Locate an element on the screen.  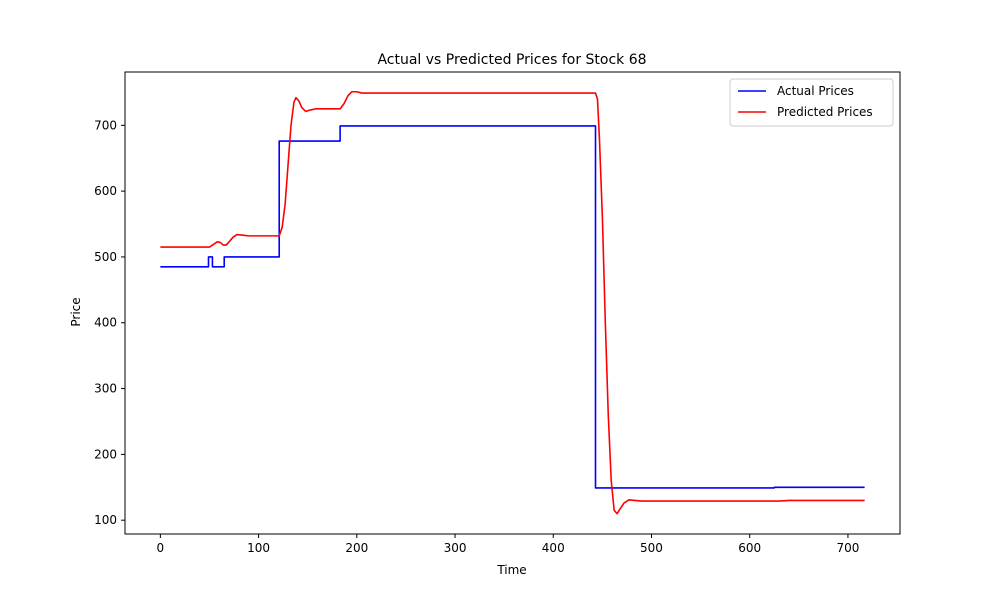
legend-label-1: Predicted Prices is located at coordinates (825, 112).